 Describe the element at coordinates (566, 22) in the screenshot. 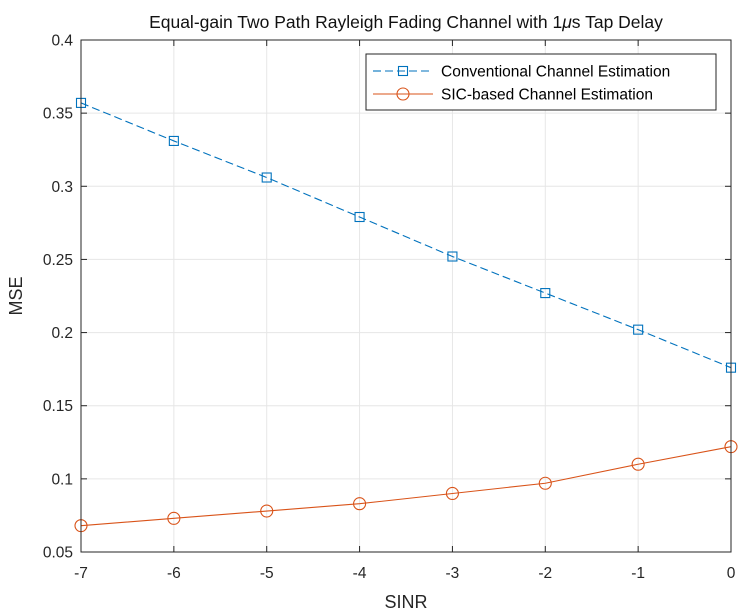

I see `chart-title-mu: μ` at that location.